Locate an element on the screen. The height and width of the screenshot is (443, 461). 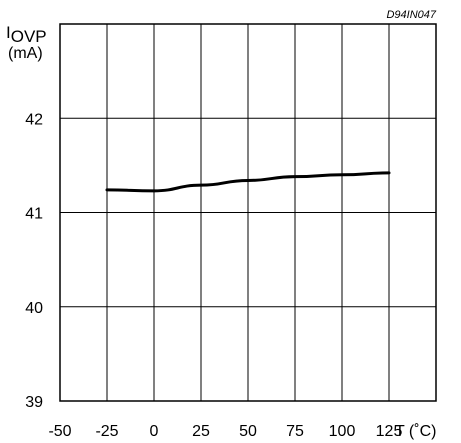
y-axis-title-main: I is located at coordinates (8, 32).